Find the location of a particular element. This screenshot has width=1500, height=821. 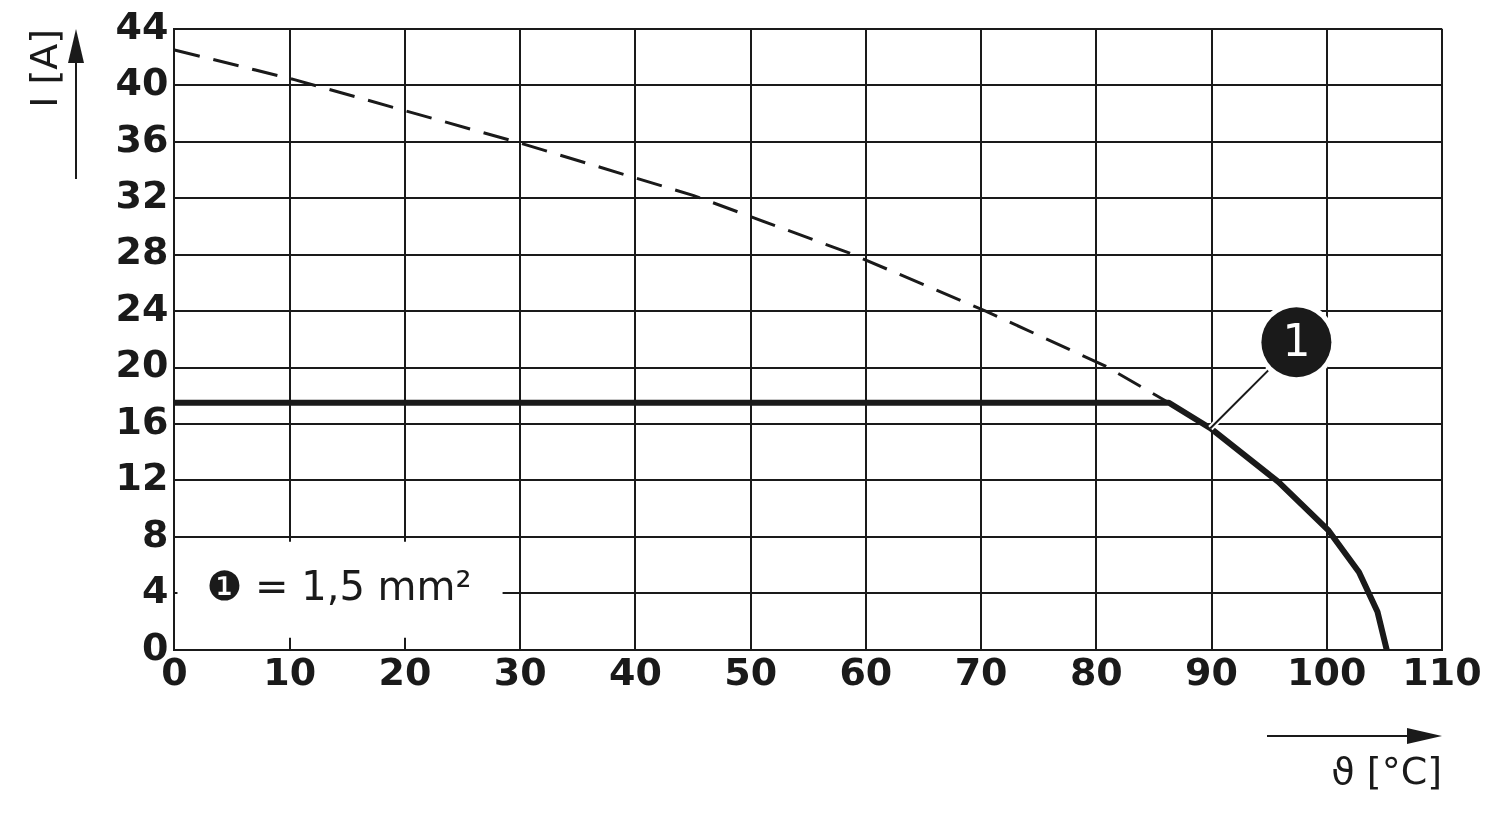

y-tick-label: 8 is located at coordinates (155, 533).